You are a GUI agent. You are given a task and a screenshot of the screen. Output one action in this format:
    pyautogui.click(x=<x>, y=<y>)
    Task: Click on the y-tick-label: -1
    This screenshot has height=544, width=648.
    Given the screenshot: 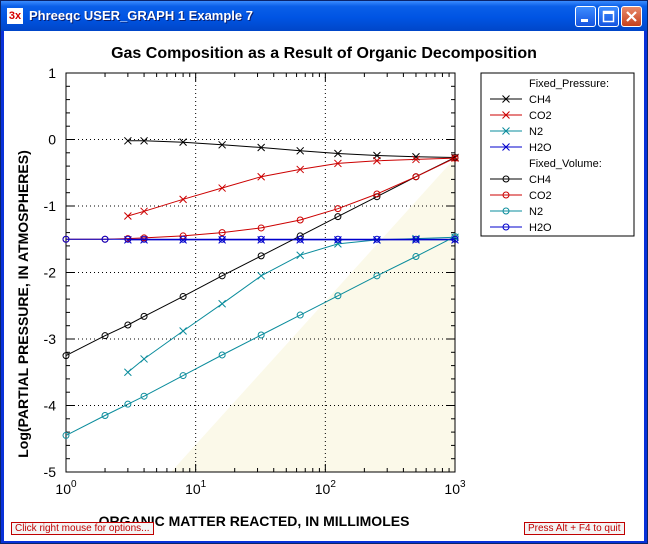 What is the action you would take?
    pyautogui.click(x=50, y=206)
    